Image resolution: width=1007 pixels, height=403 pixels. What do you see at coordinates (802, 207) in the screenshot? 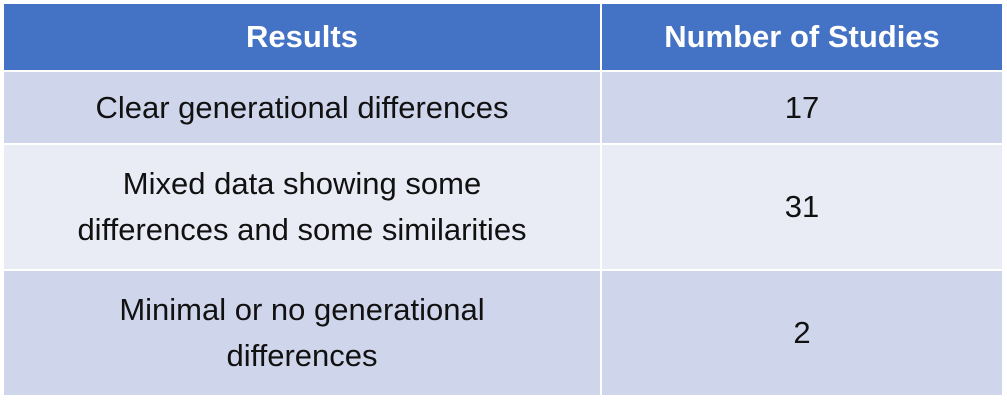
I see `count-cell: 31` at bounding box center [802, 207].